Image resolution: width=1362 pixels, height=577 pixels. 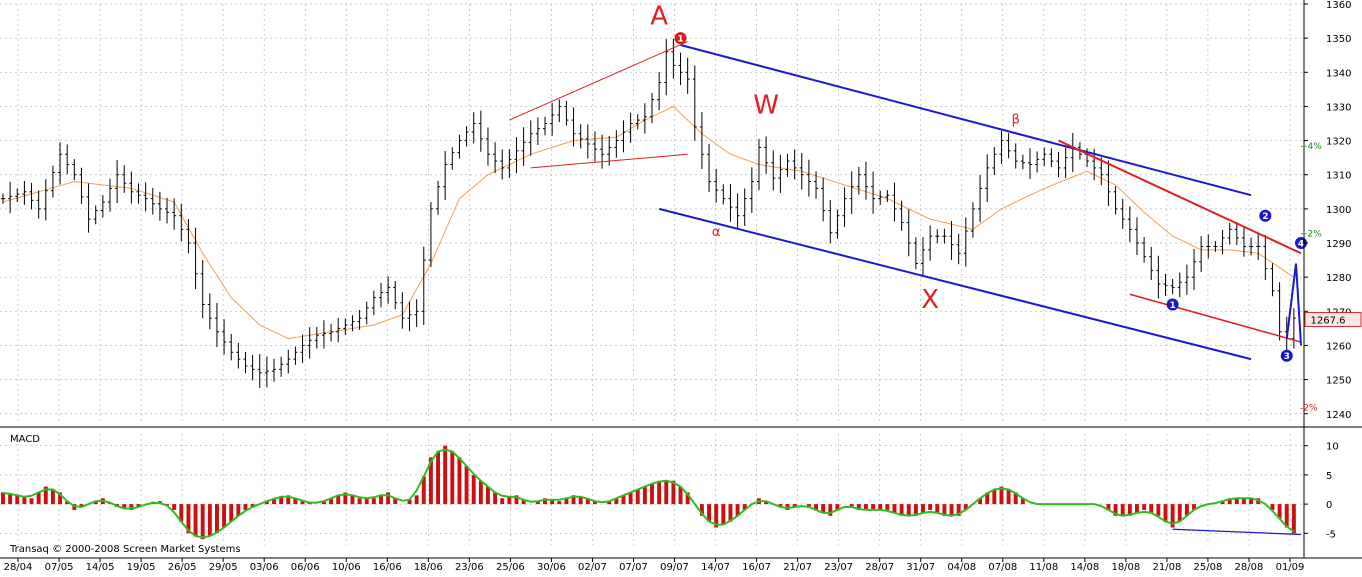 What do you see at coordinates (715, 567) in the screenshot?
I see `date-tick-label: 14/07` at bounding box center [715, 567].